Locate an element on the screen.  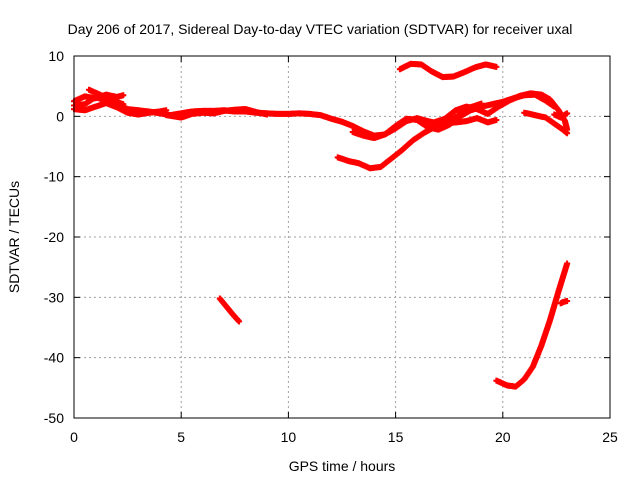
y-tick-label: -50 is located at coordinates (54, 418).